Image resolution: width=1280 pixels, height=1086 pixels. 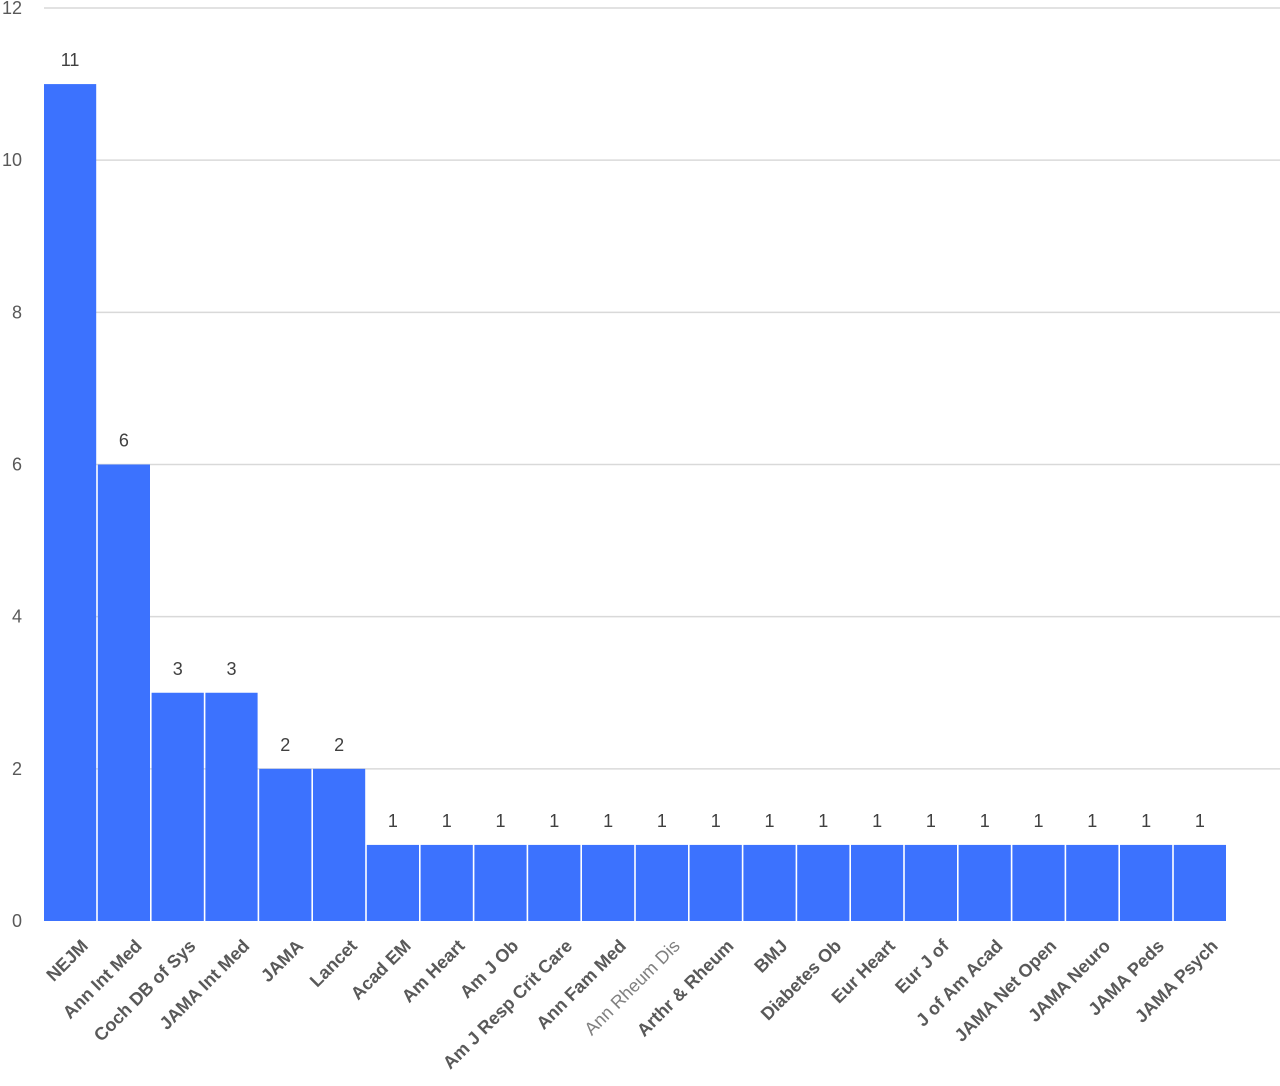 What do you see at coordinates (631, 987) in the screenshot?
I see `x-tick-label: Ann Rheum Dis` at bounding box center [631, 987].